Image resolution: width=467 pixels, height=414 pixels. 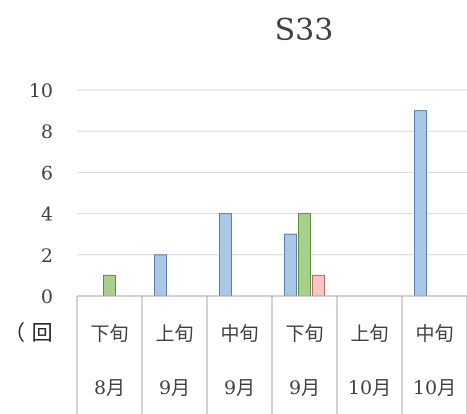 I want to click on y-tick-label: 4, so click(x=47, y=215).